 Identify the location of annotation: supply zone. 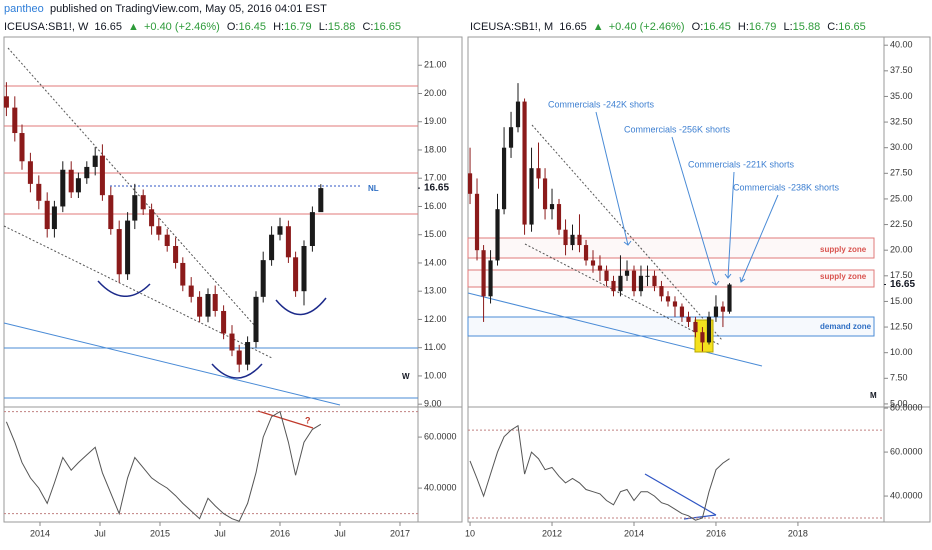
(843, 249).